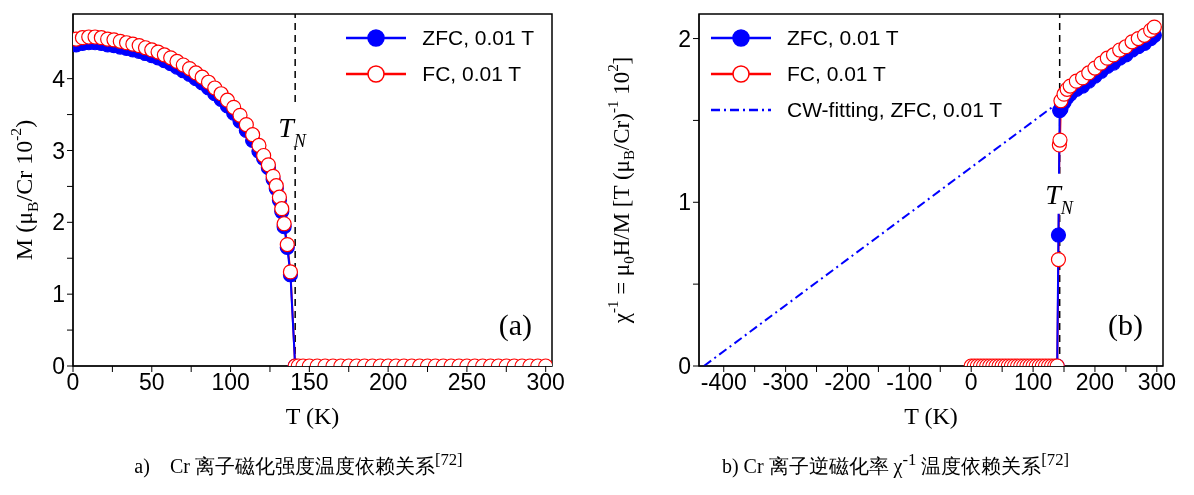  I want to click on annotation: (b), so click(1125, 325).